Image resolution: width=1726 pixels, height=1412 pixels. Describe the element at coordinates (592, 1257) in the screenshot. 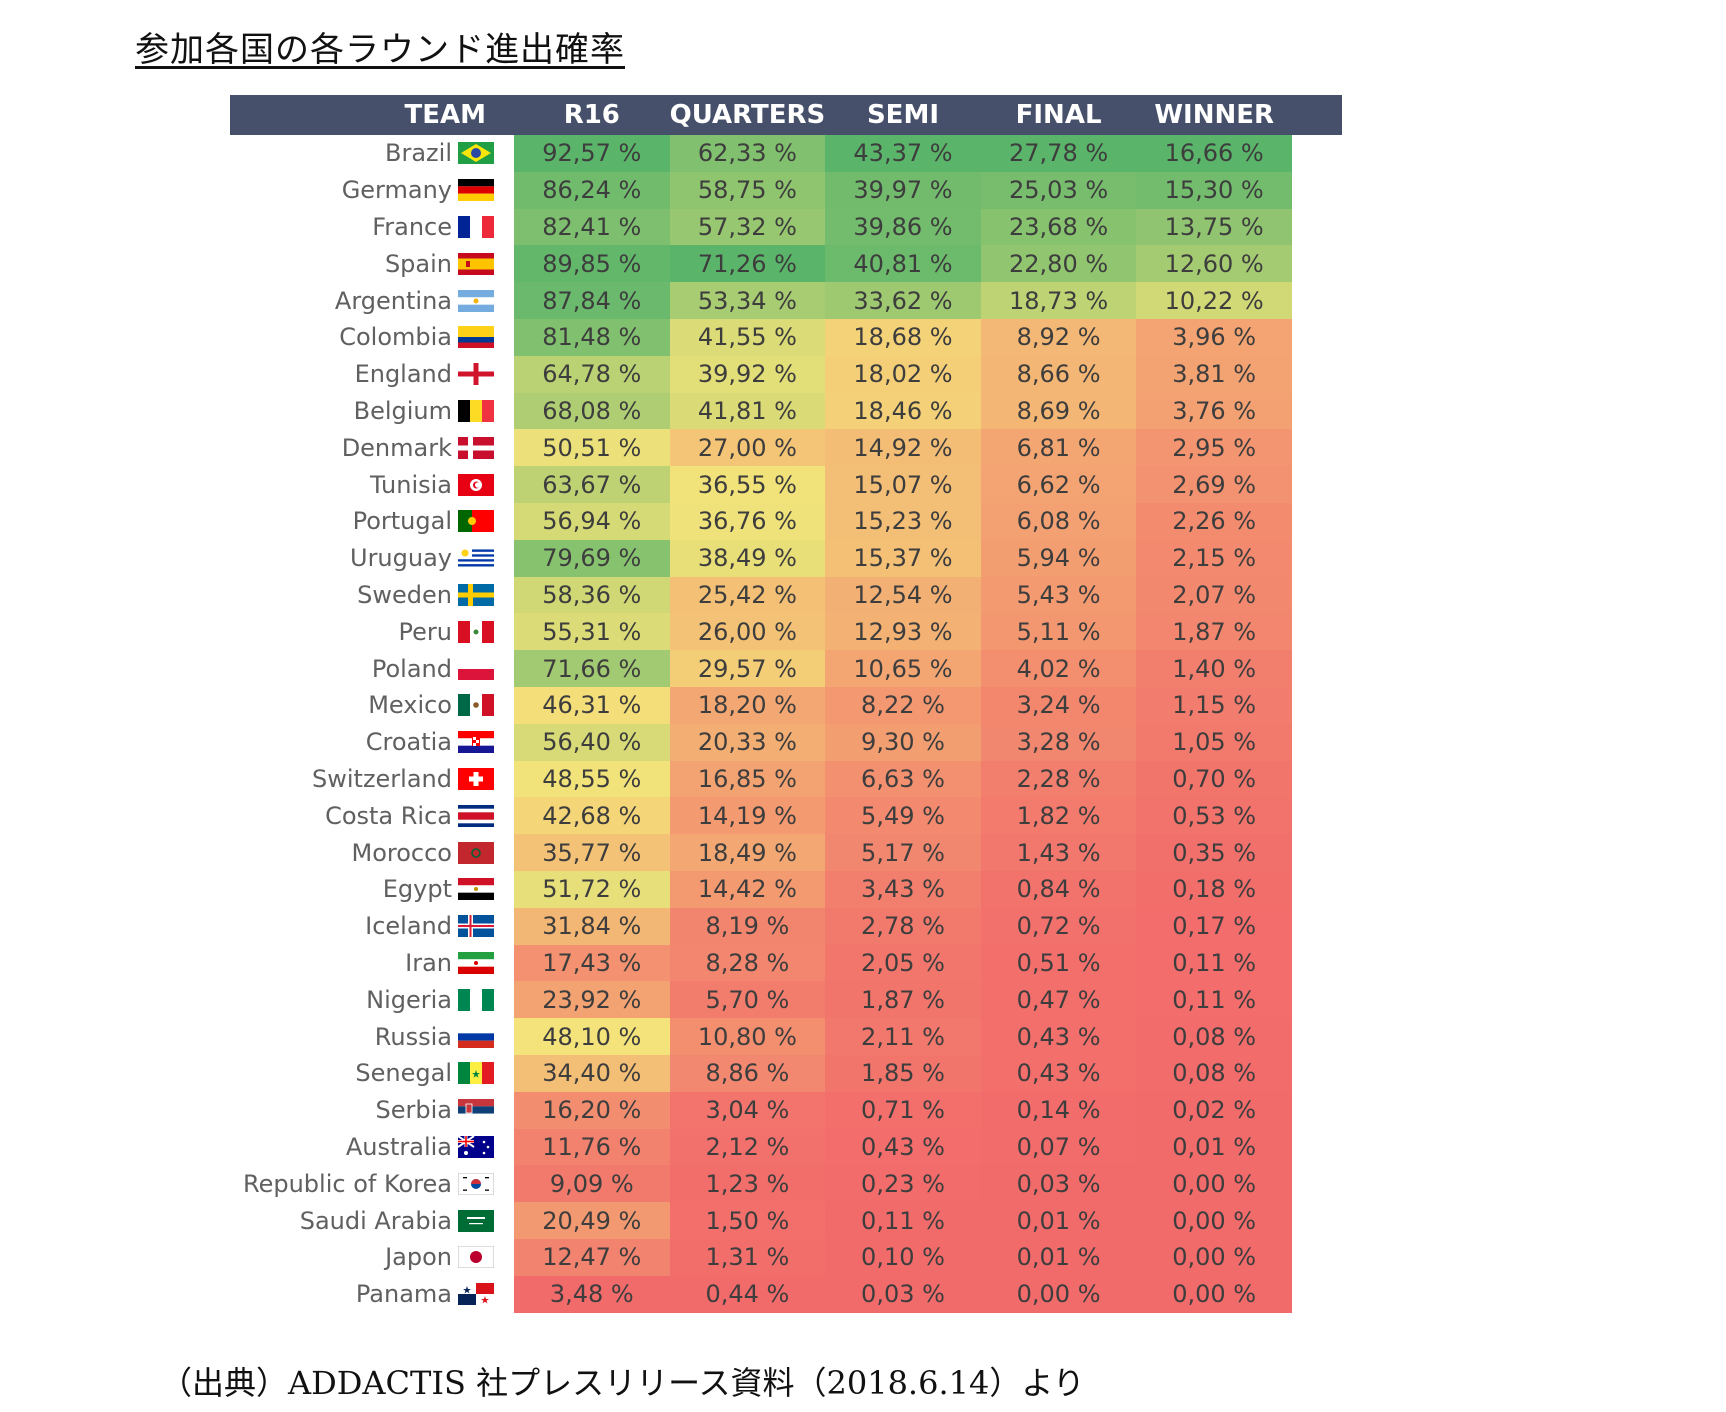

I see `value-cell-r16: 12,47 %` at that location.